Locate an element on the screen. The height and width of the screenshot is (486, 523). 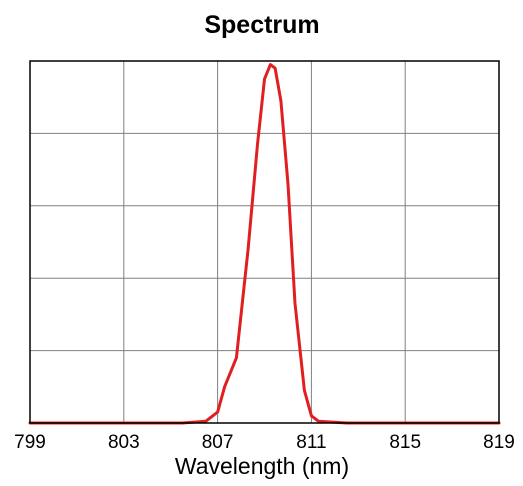
chart-title: Spectrum is located at coordinates (261, 25).